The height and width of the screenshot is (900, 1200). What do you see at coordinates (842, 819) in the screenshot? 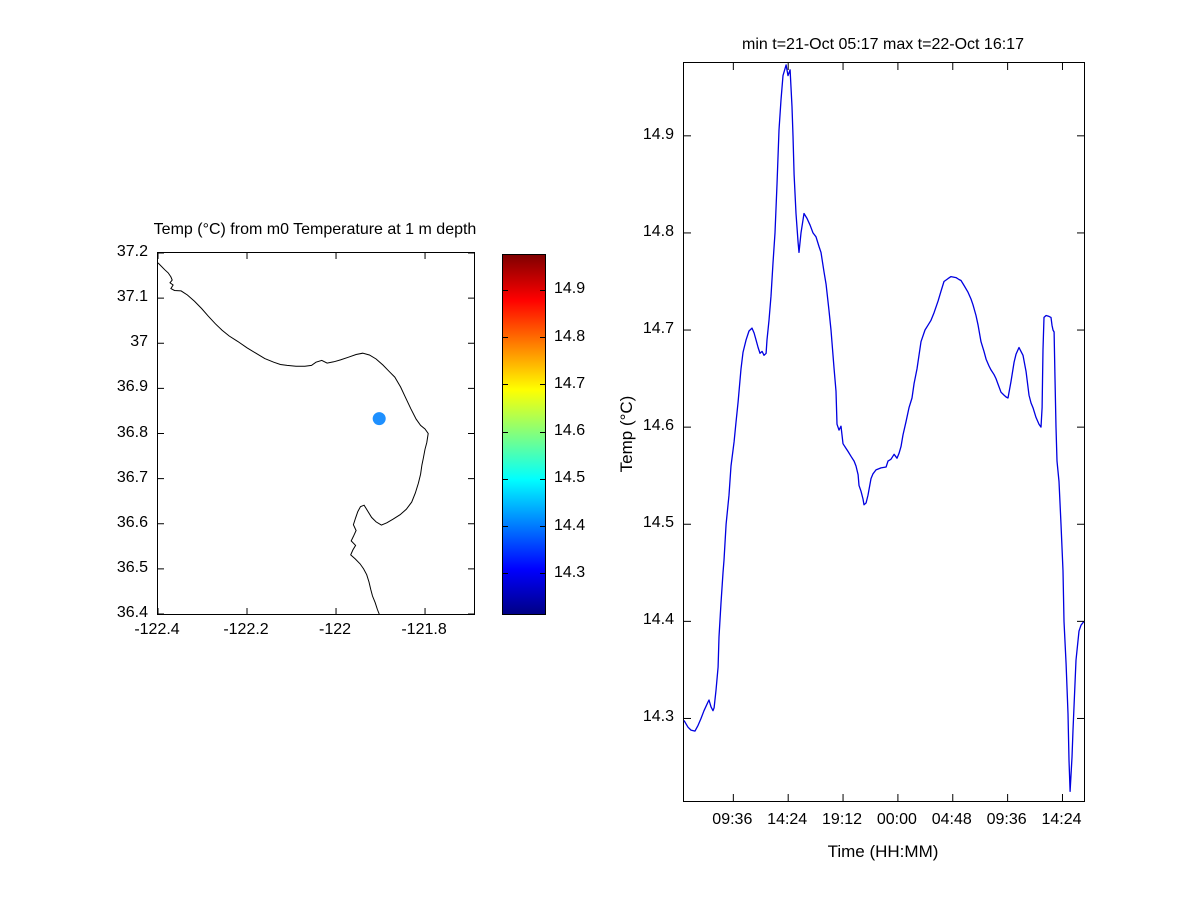
I see `tick-label: 19:12` at bounding box center [842, 819].